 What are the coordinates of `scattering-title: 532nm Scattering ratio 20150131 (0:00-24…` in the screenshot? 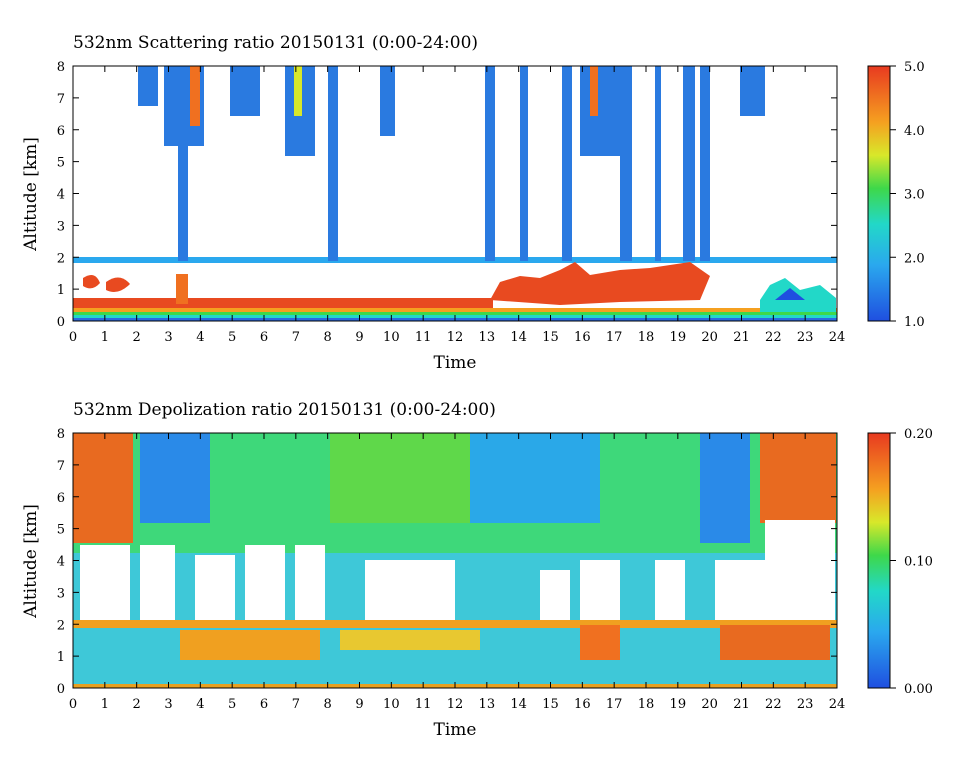 It's located at (275, 43).